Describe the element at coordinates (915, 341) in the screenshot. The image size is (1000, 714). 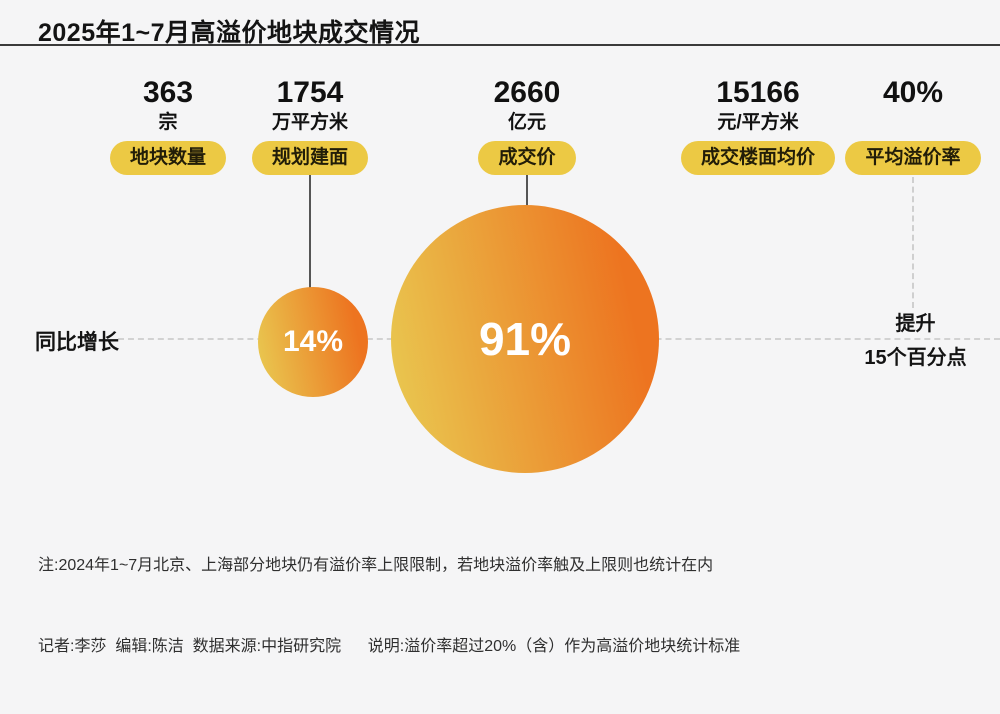
I see `premium-rate-change-note: 提升 15个百分点` at that location.